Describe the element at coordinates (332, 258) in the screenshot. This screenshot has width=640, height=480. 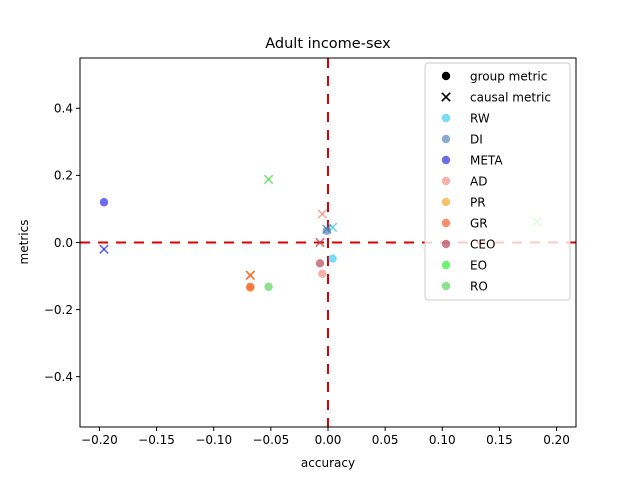
I see `point-rw-group` at that location.